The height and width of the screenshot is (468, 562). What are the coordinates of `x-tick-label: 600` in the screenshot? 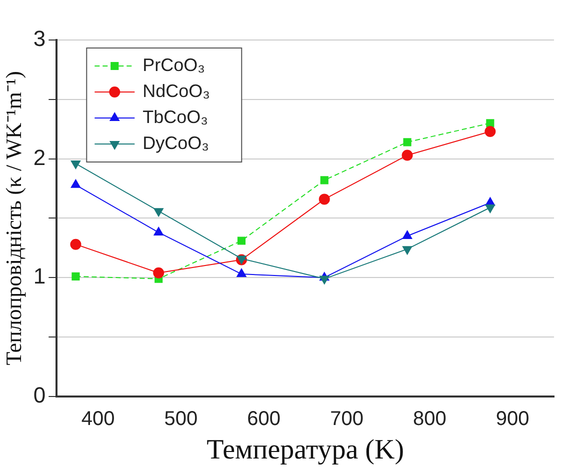 It's located at (264, 419).